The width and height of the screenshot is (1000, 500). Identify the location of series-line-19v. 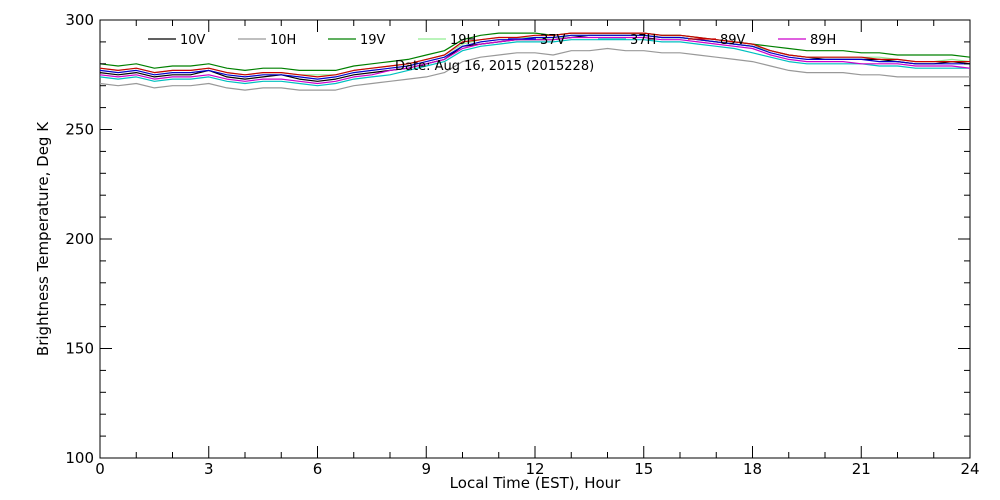
(535, 52).